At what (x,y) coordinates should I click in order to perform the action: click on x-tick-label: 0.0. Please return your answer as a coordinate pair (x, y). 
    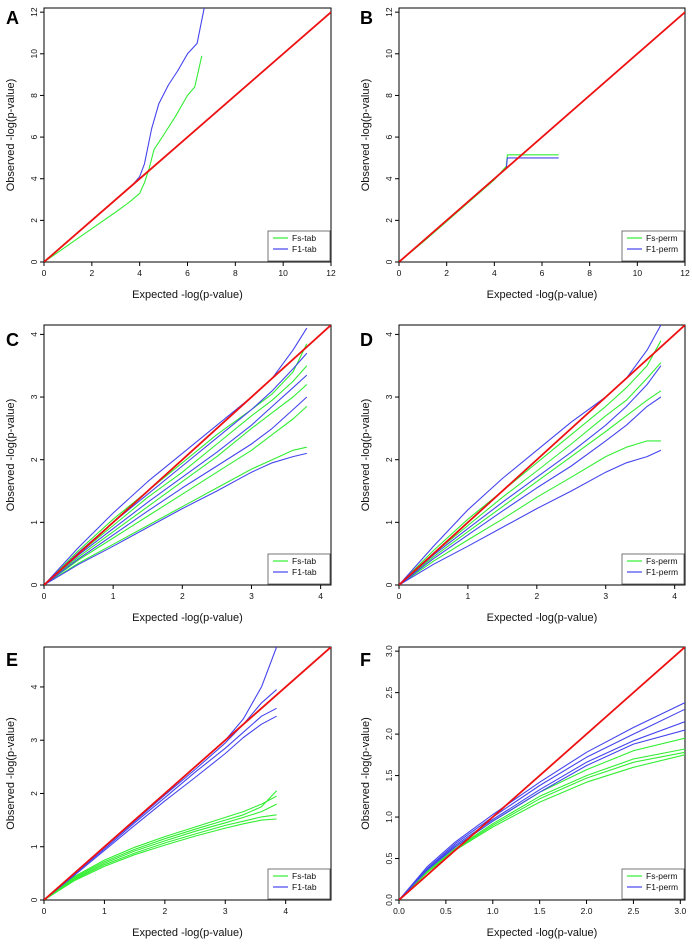
    Looking at the image, I should click on (399, 911).